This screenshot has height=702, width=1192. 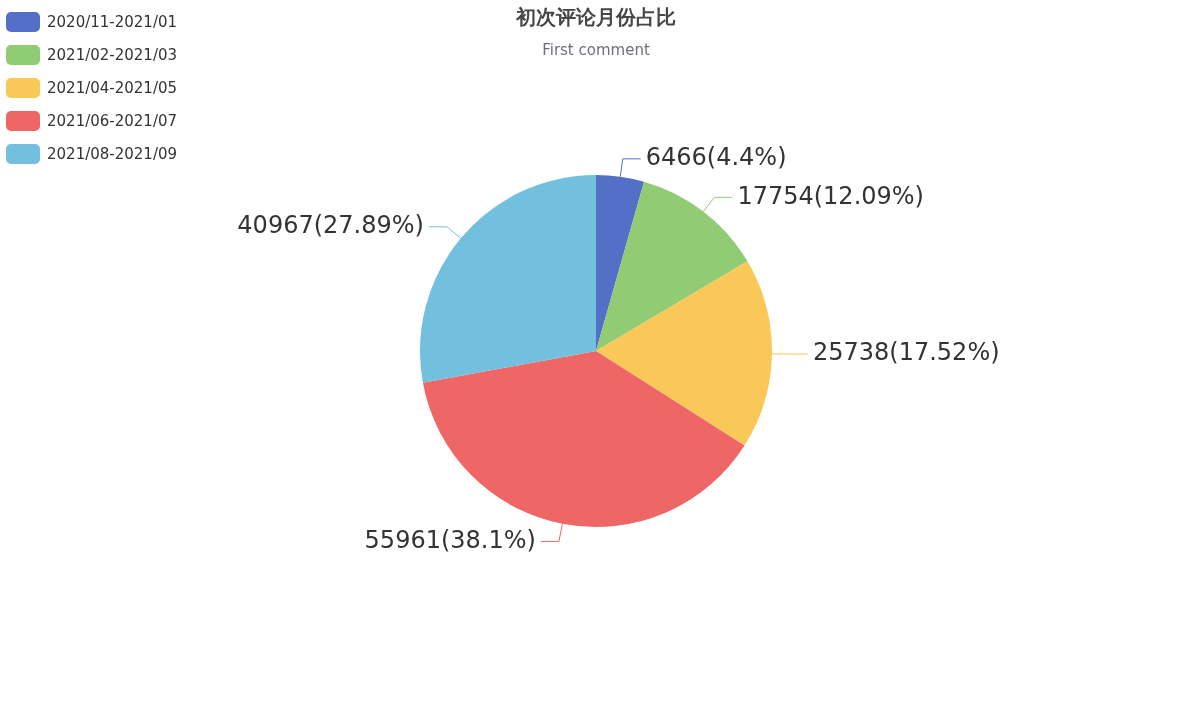 What do you see at coordinates (906, 352) in the screenshot?
I see `data-label: 25738(17.52%)` at bounding box center [906, 352].